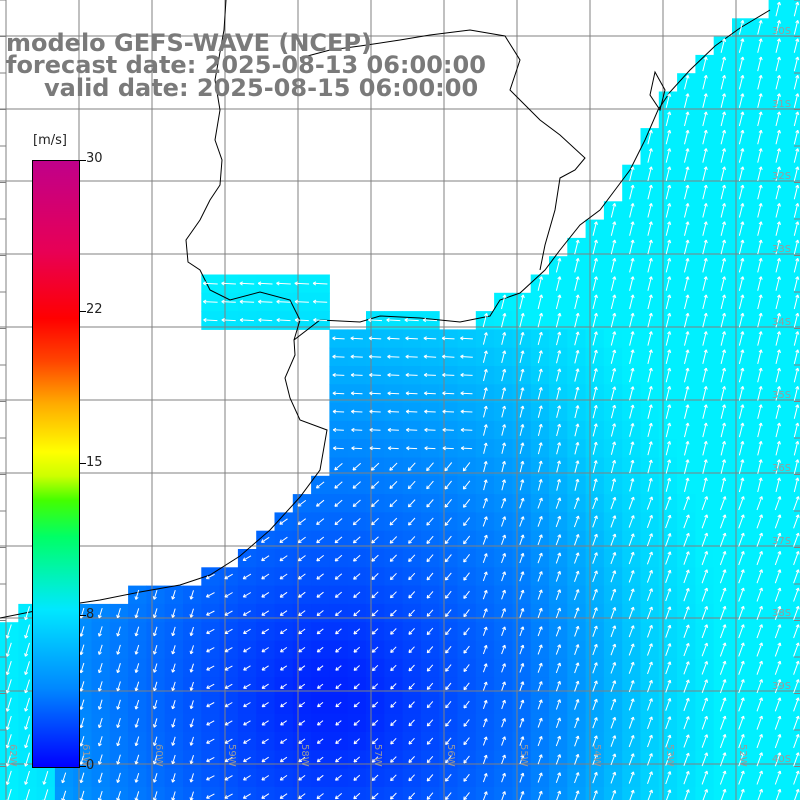  Describe the element at coordinates (781, 468) in the screenshot. I see `latitude-label: 36S` at that location.